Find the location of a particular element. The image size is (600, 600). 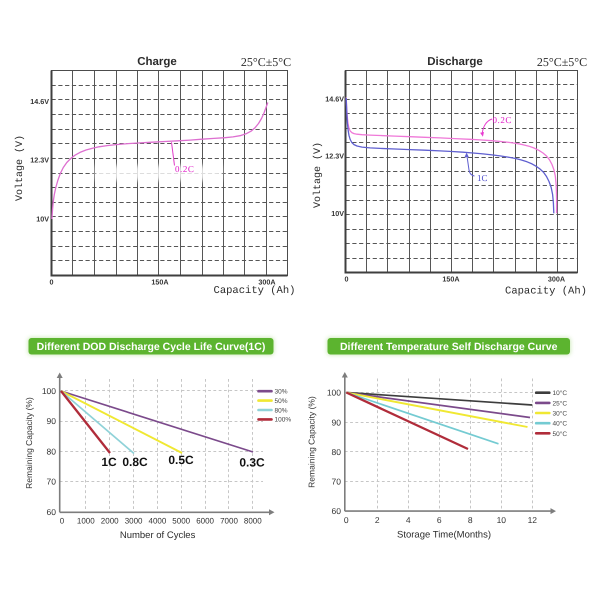

svg-text: 0.5C is located at coordinates (181, 460).